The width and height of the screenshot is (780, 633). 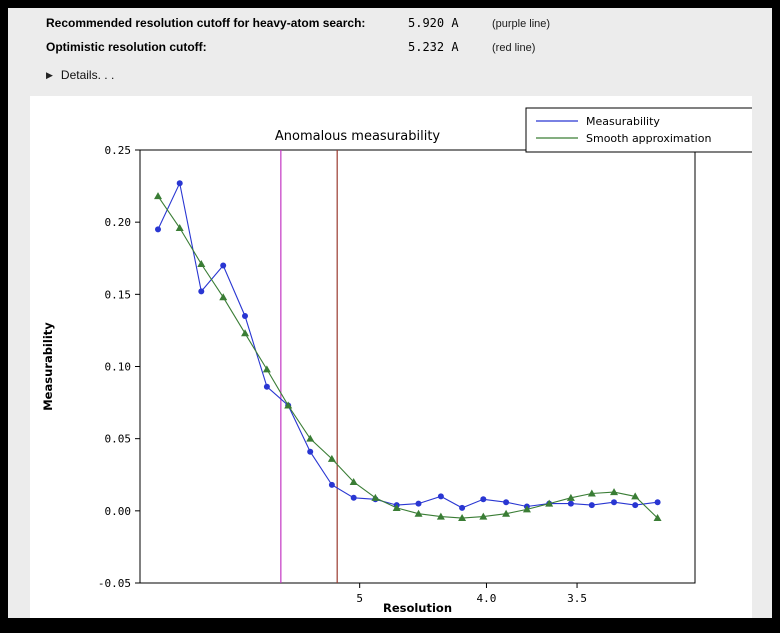 What do you see at coordinates (126, 47) in the screenshot?
I see `optimistic-cutoff-label: Optimistic resolution cutoff:` at bounding box center [126, 47].